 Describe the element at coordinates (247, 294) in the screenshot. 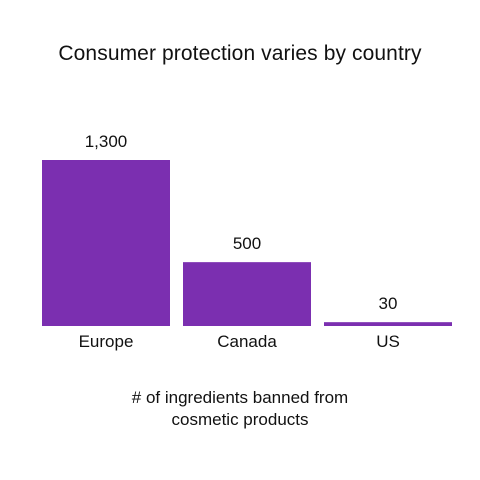

I see `bar-canada` at that location.